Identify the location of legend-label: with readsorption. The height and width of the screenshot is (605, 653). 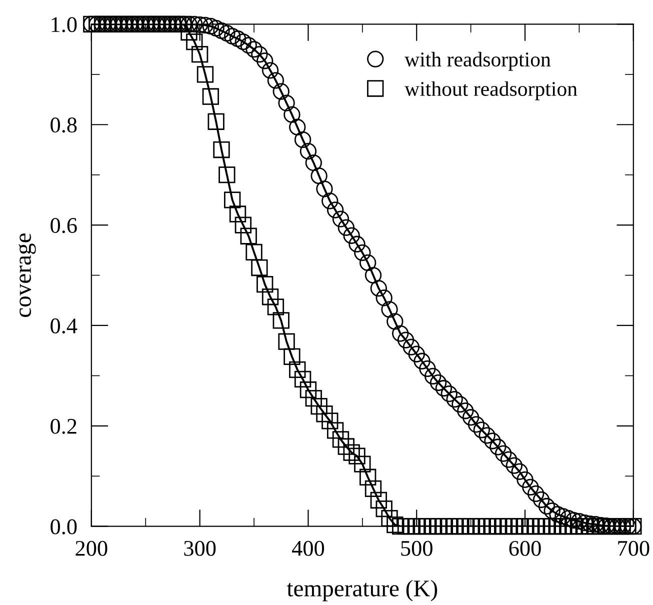
(477, 61).